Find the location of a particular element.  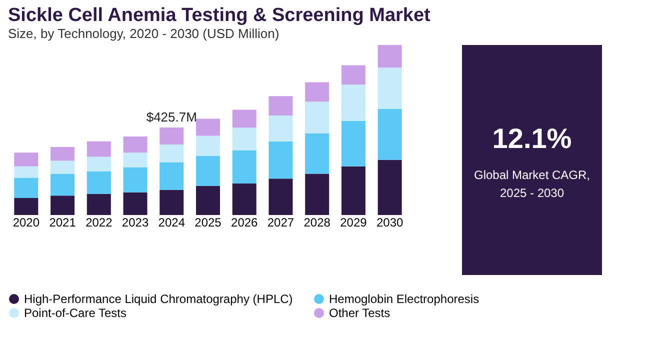

chart-subtitle: Size, by Technology, 2020 - 2030 (USD Million) is located at coordinates (144, 33).